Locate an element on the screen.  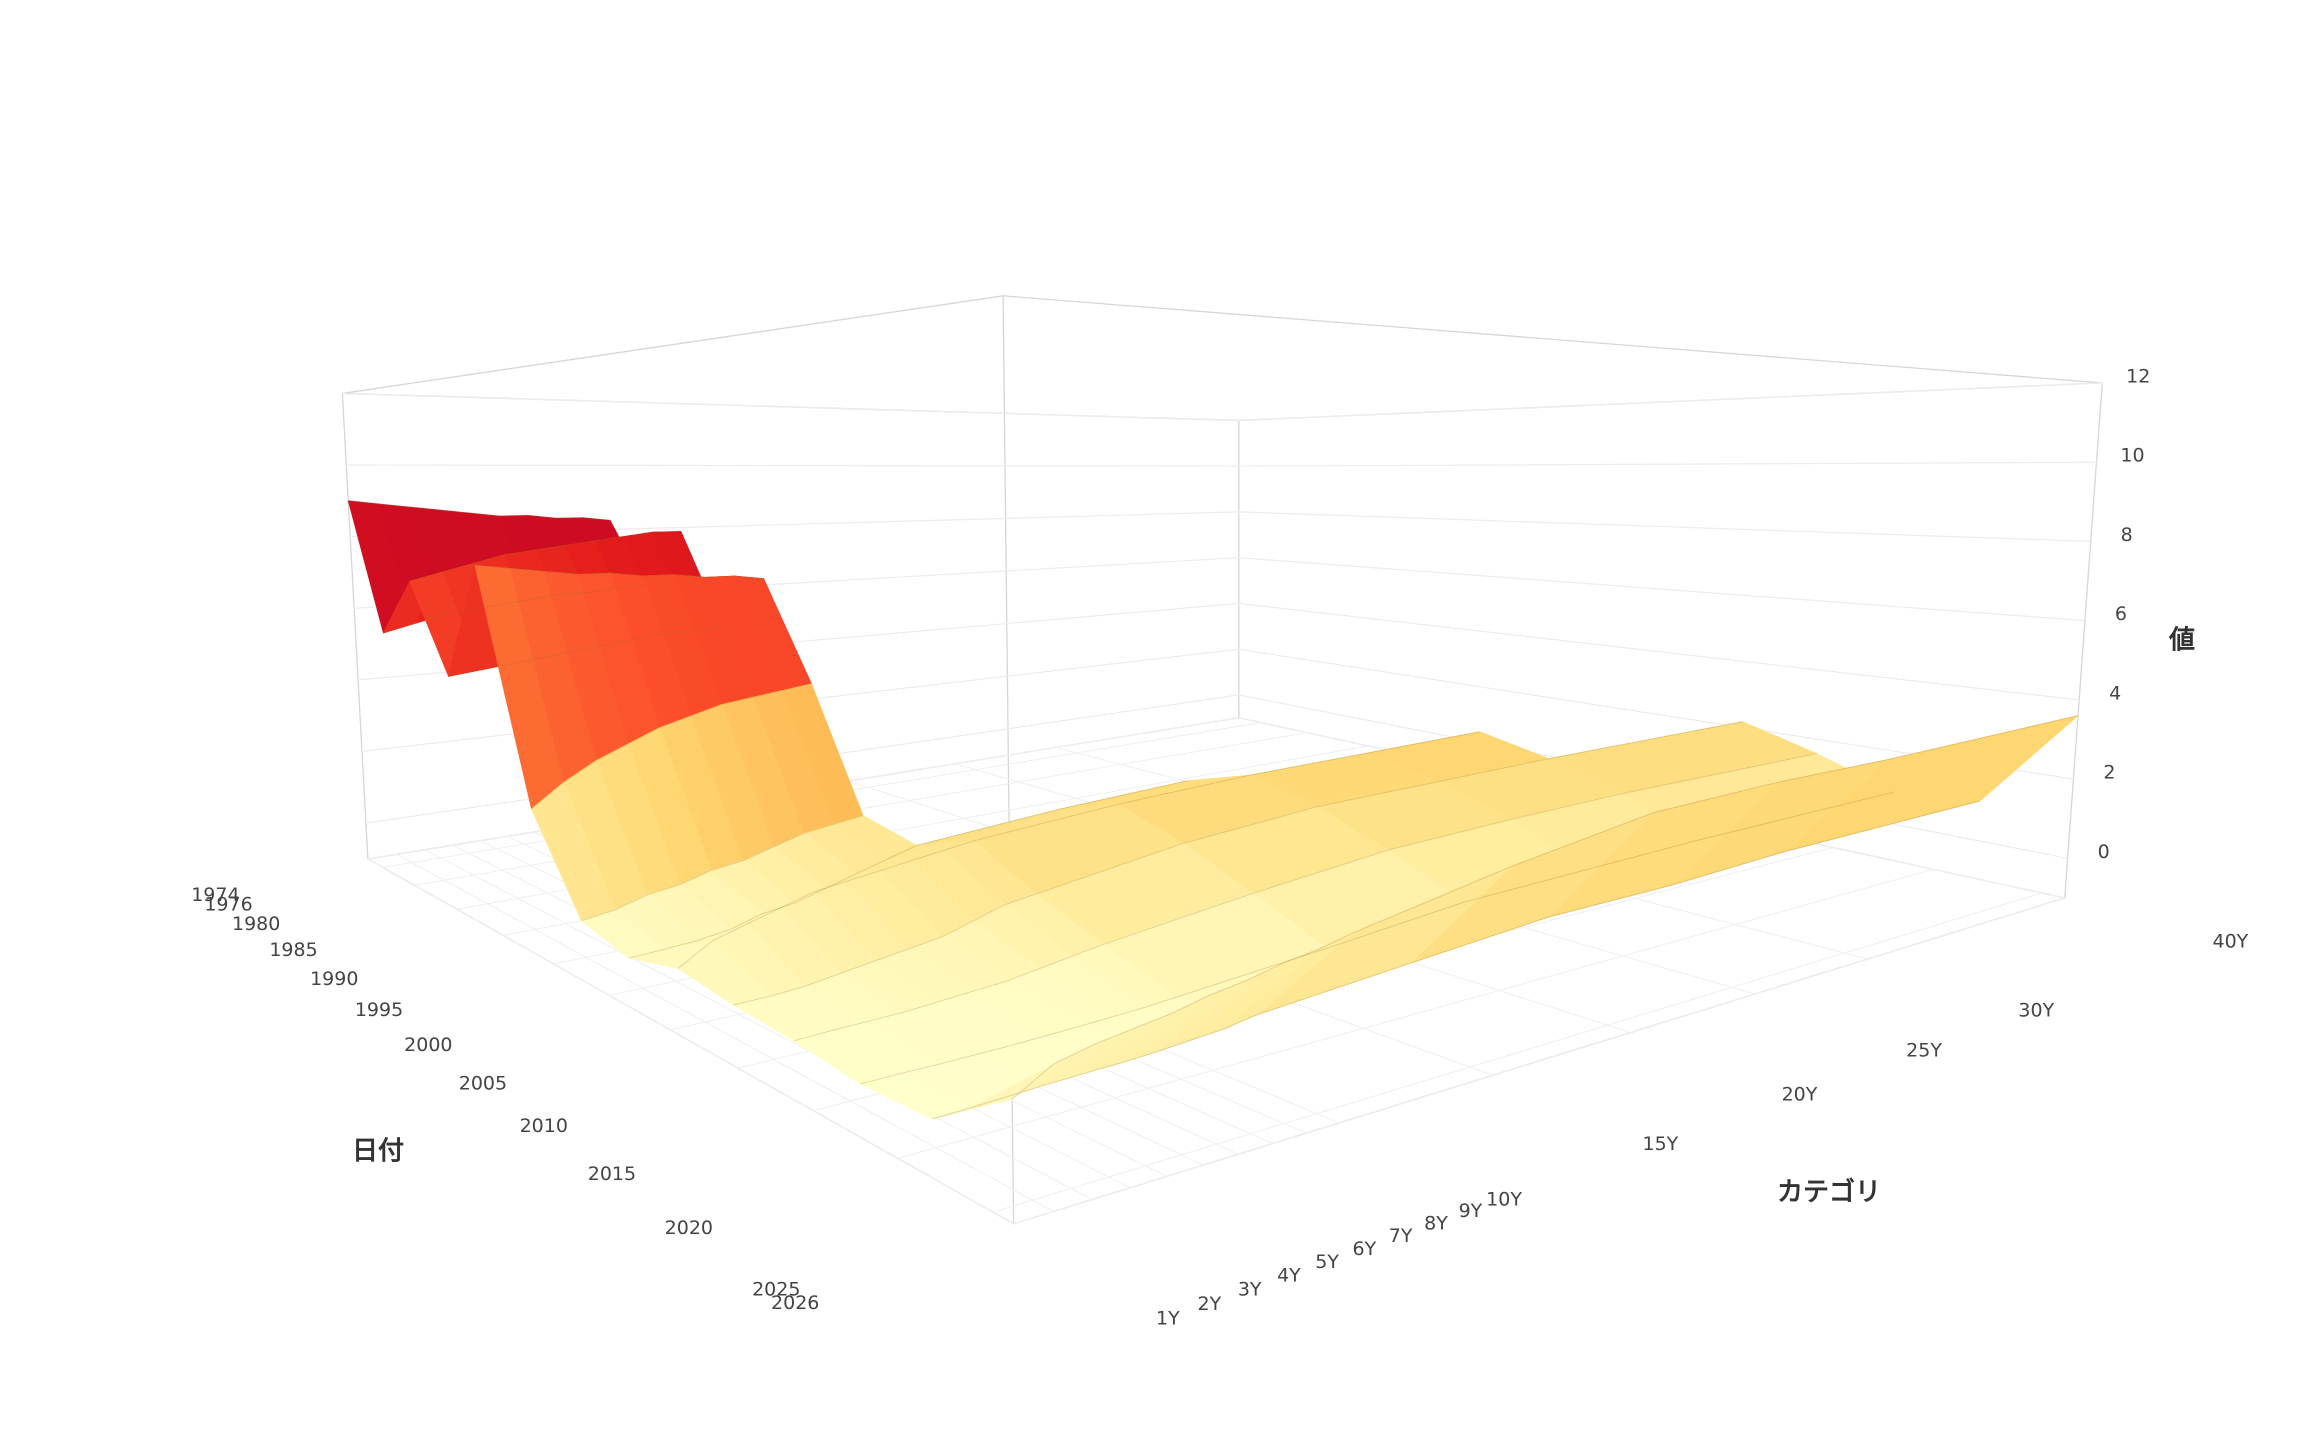
x-tick-label: 2010 is located at coordinates (544, 1126).